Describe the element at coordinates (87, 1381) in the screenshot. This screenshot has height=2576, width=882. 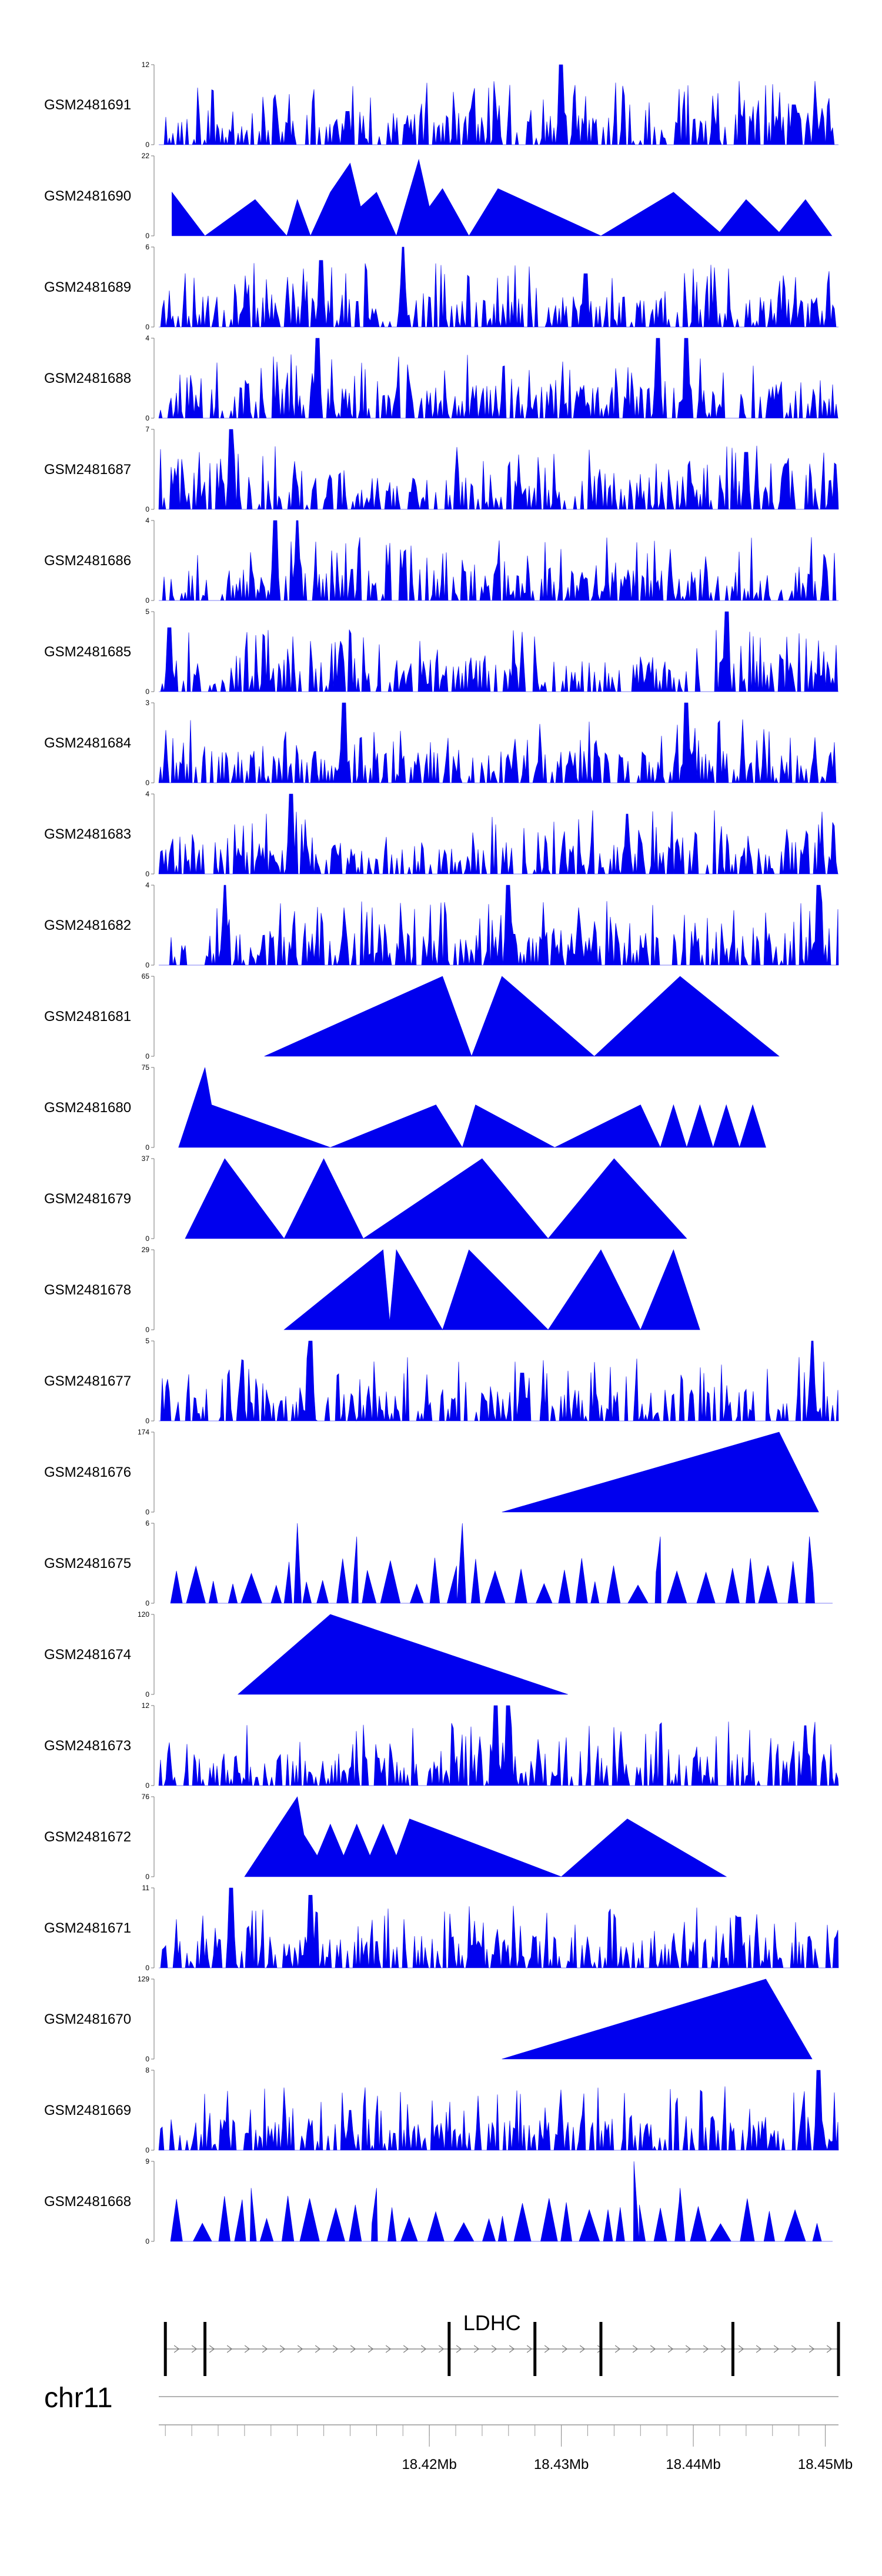
I see `track-label: GSM2481677` at that location.